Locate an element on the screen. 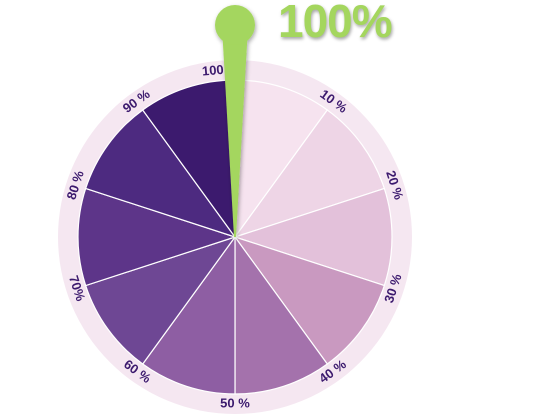  gauge-needle-body is located at coordinates (235, 132).